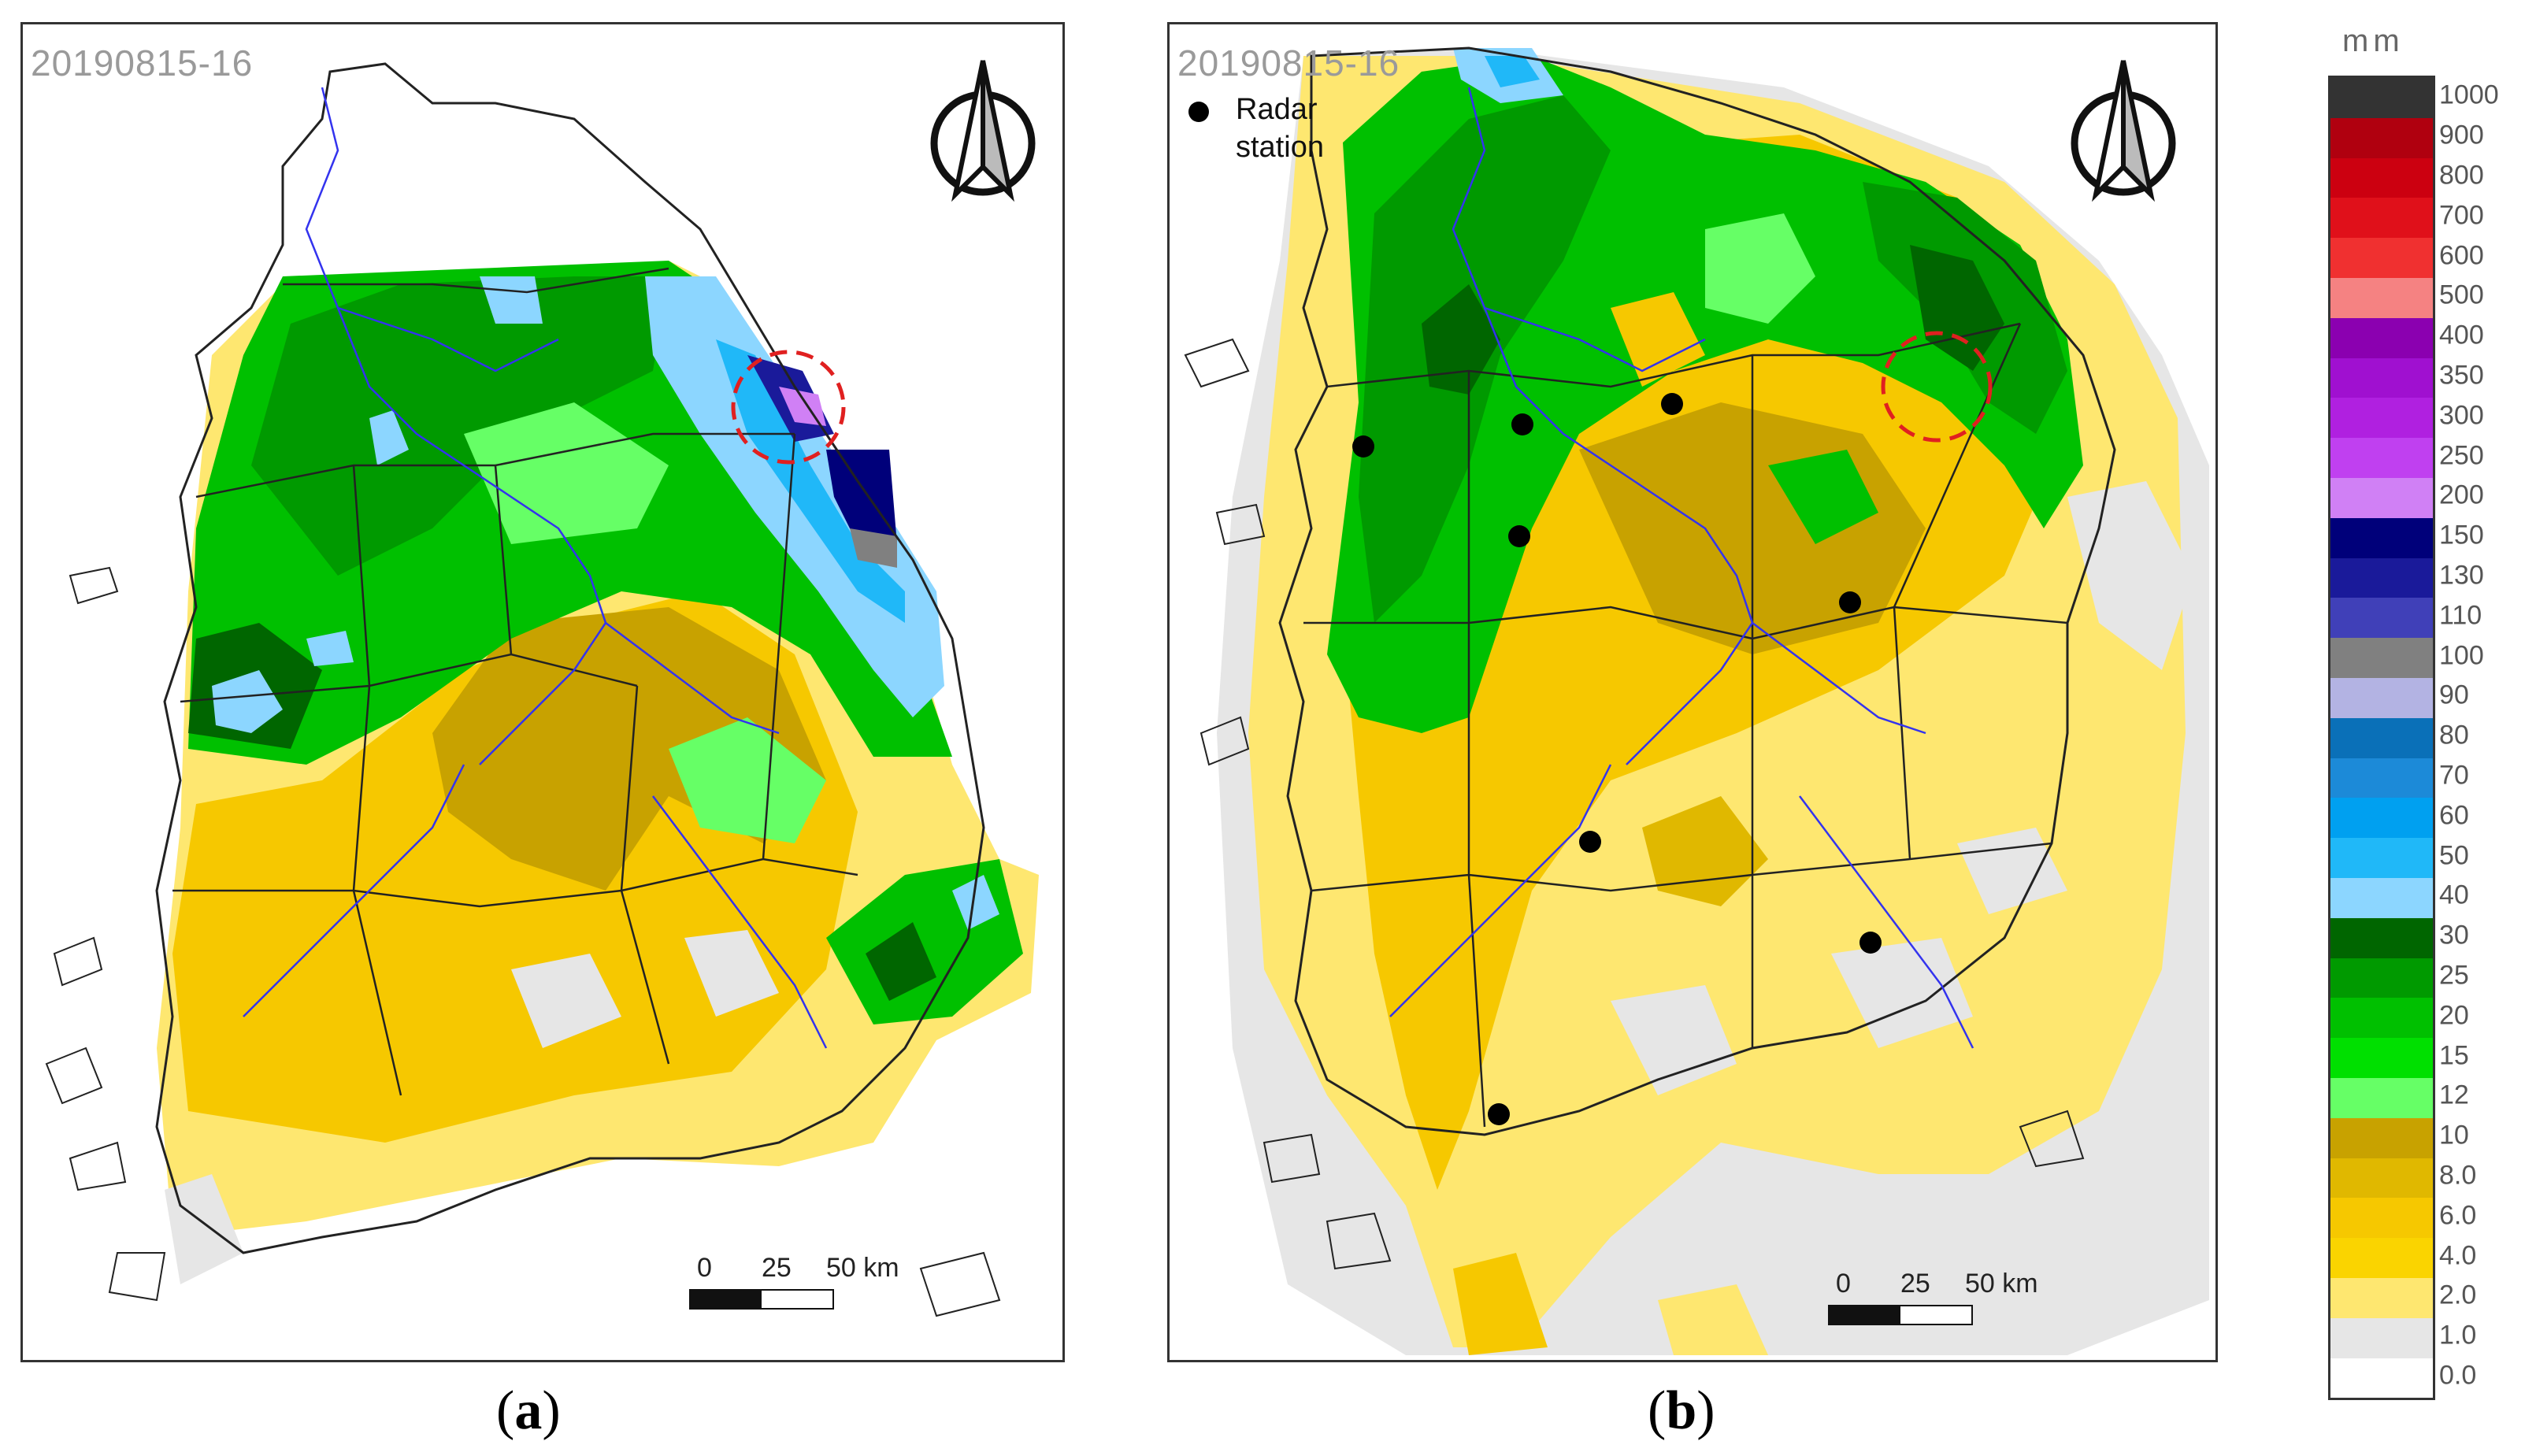  I want to click on colorbar-label: 2.0, so click(2458, 1295).